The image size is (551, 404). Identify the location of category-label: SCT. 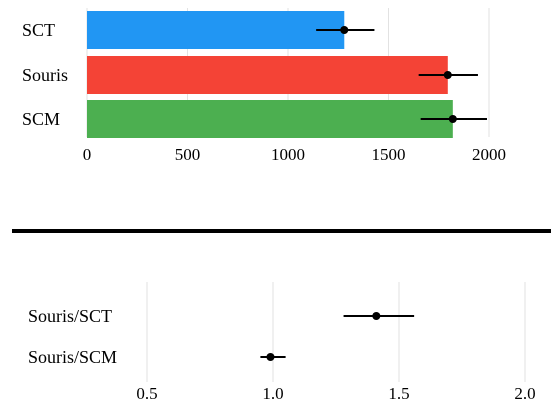
(38, 30).